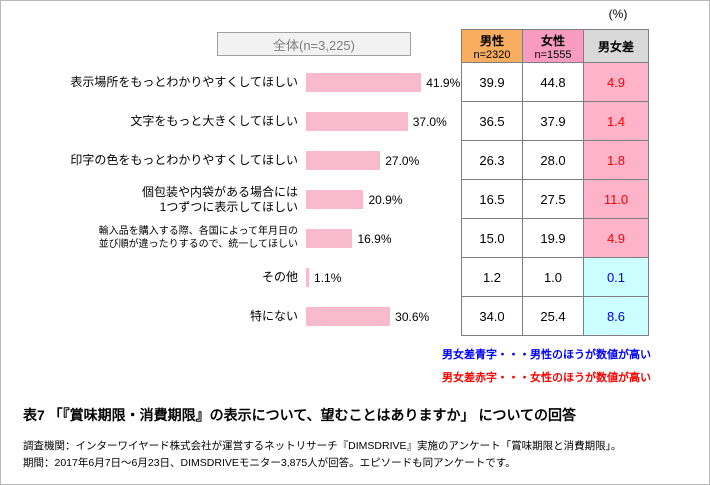 The height and width of the screenshot is (485, 710). I want to click on survey-row: 特にない 30.6% 34.0 25.4 8.6, so click(335, 316).